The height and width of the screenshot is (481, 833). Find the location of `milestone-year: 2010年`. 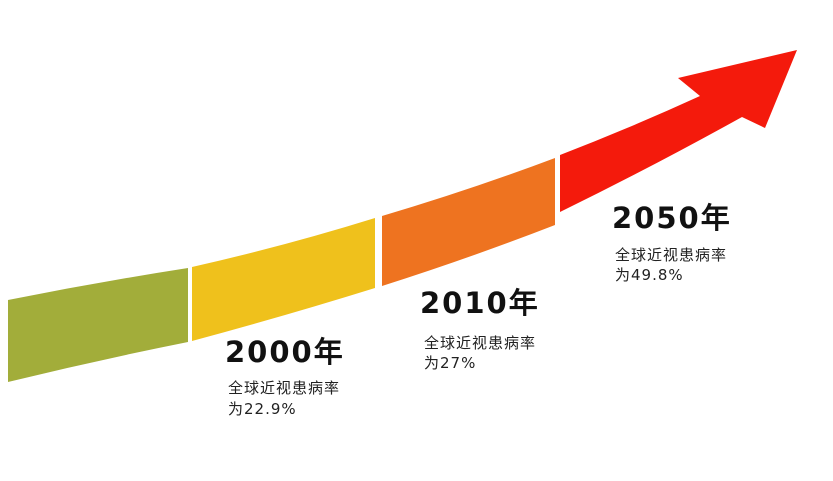

milestone-year: 2010年 is located at coordinates (480, 303).